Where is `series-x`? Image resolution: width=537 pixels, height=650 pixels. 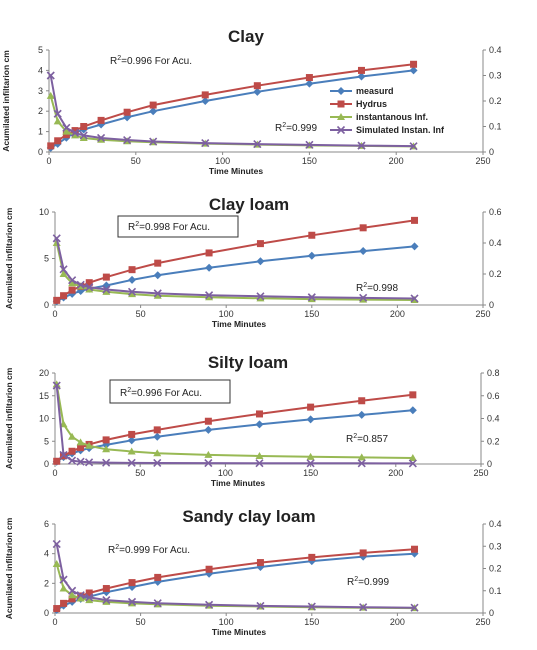 series-x is located at coordinates (232, 111).